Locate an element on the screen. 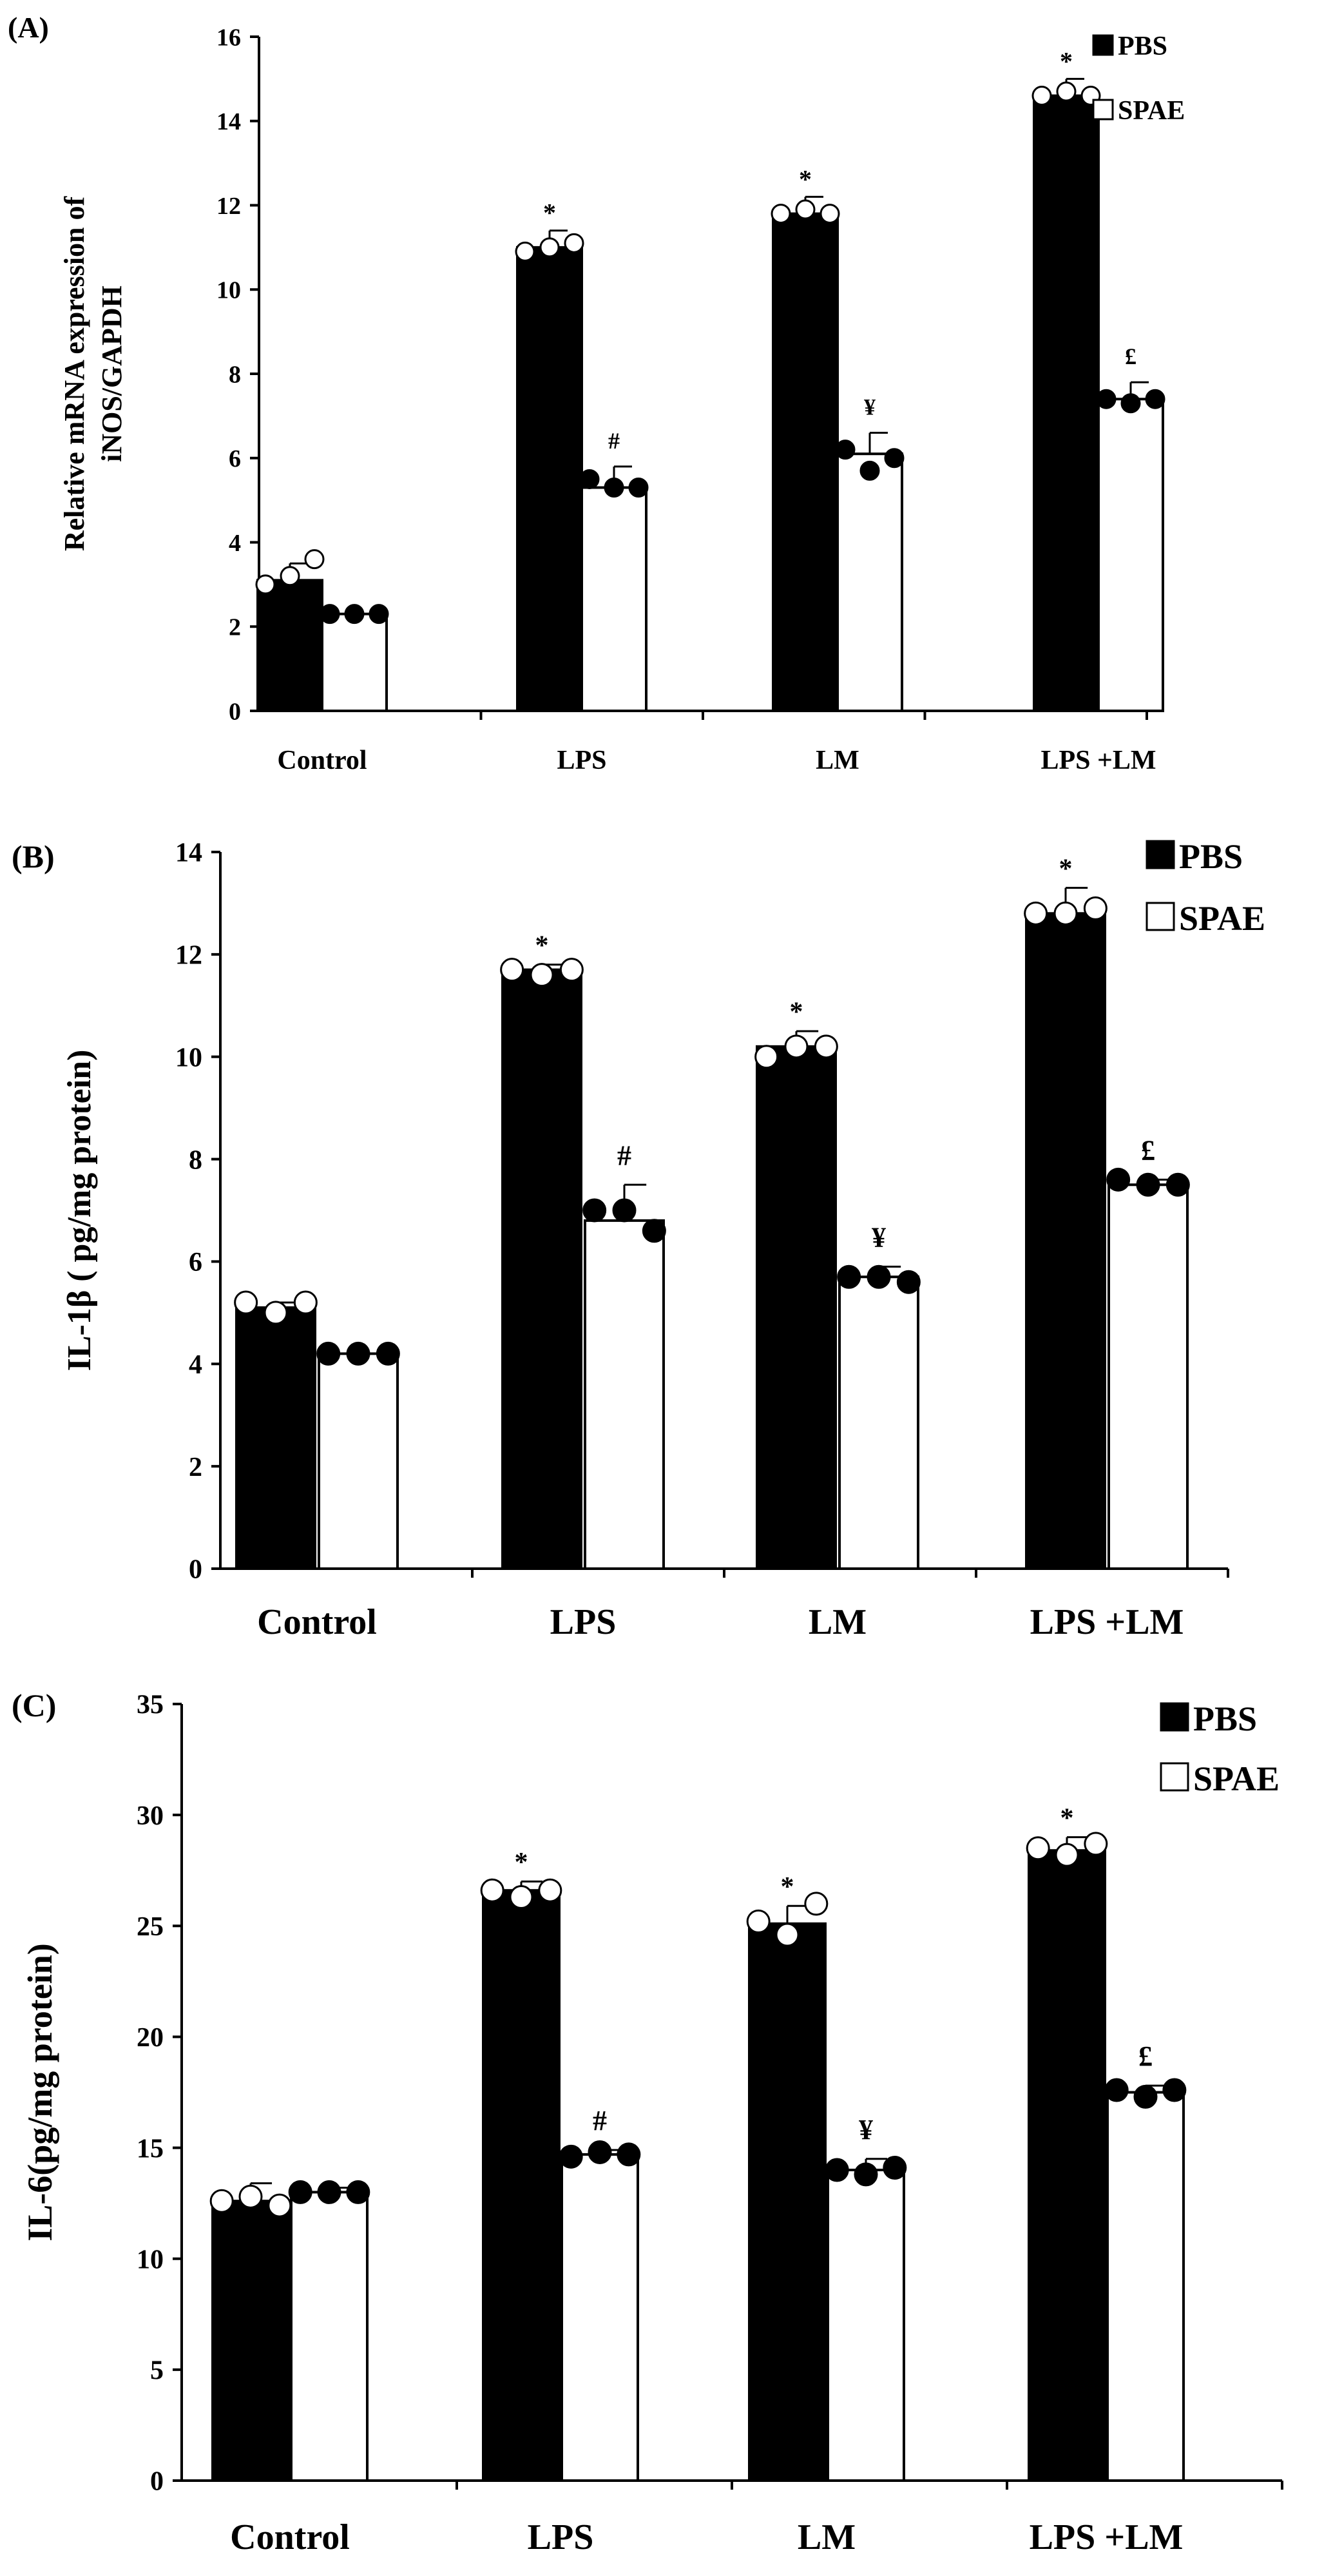  legend-swatch-spae is located at coordinates (1103, 110).